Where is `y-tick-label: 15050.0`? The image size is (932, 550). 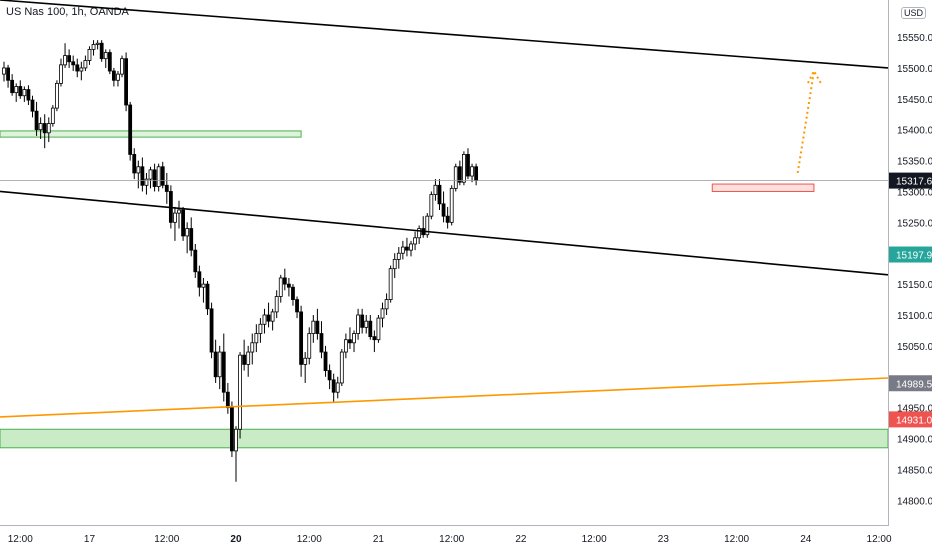 y-tick-label: 15050.0 is located at coordinates (914, 347).